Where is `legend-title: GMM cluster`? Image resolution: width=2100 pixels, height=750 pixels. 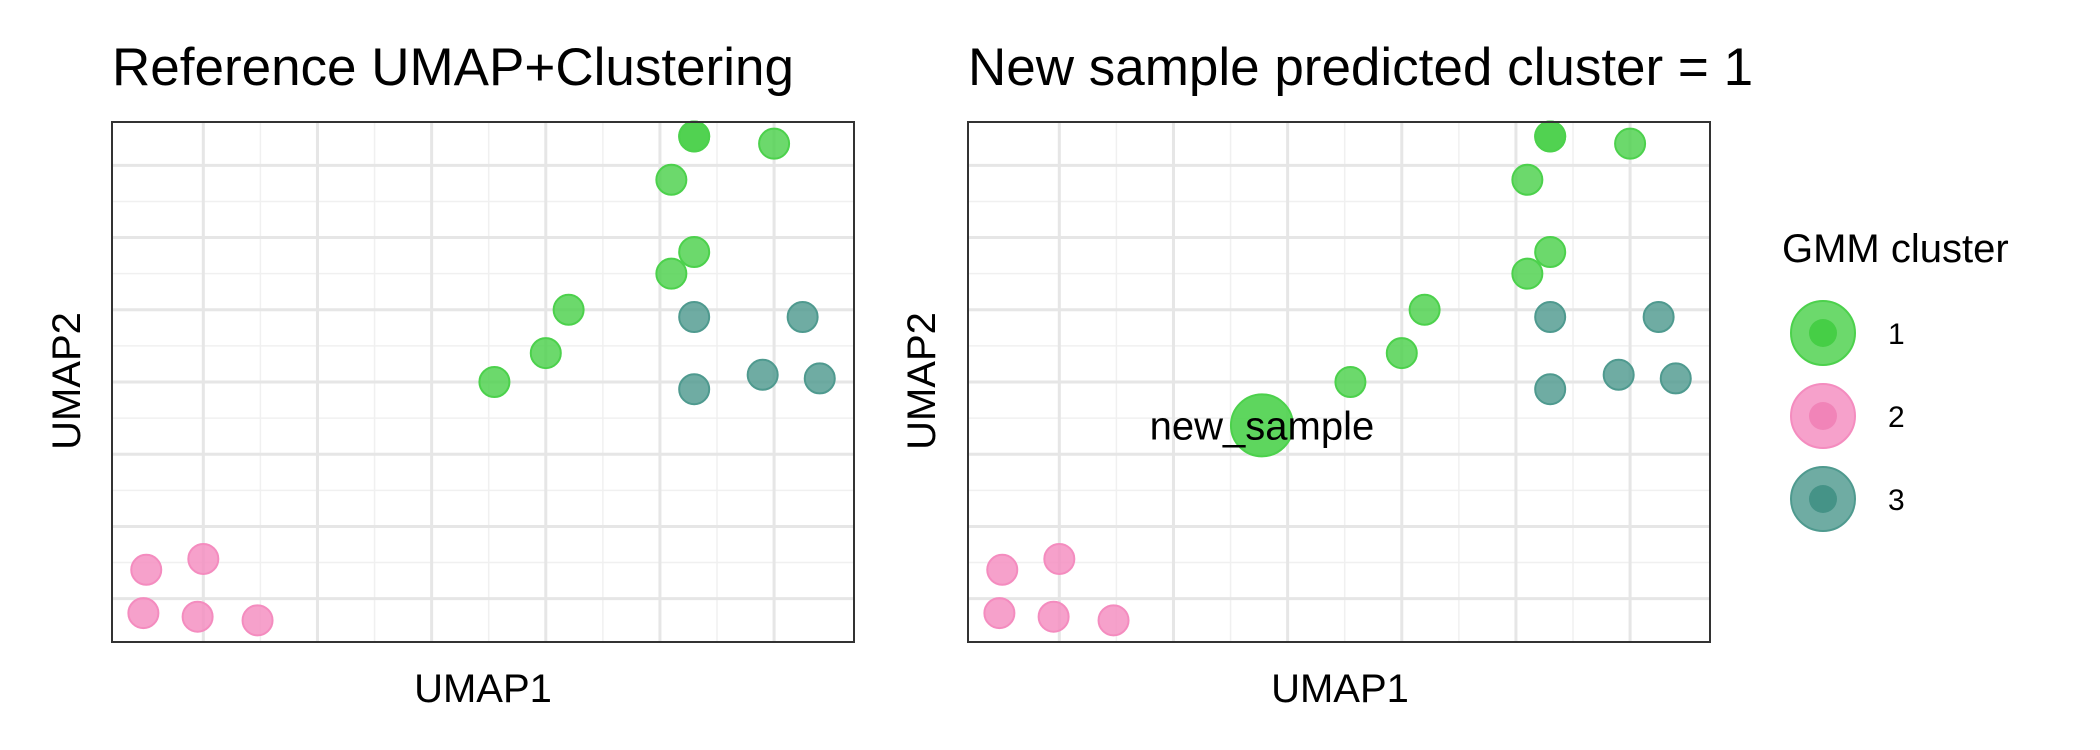
legend-title: GMM cluster is located at coordinates (1895, 249).